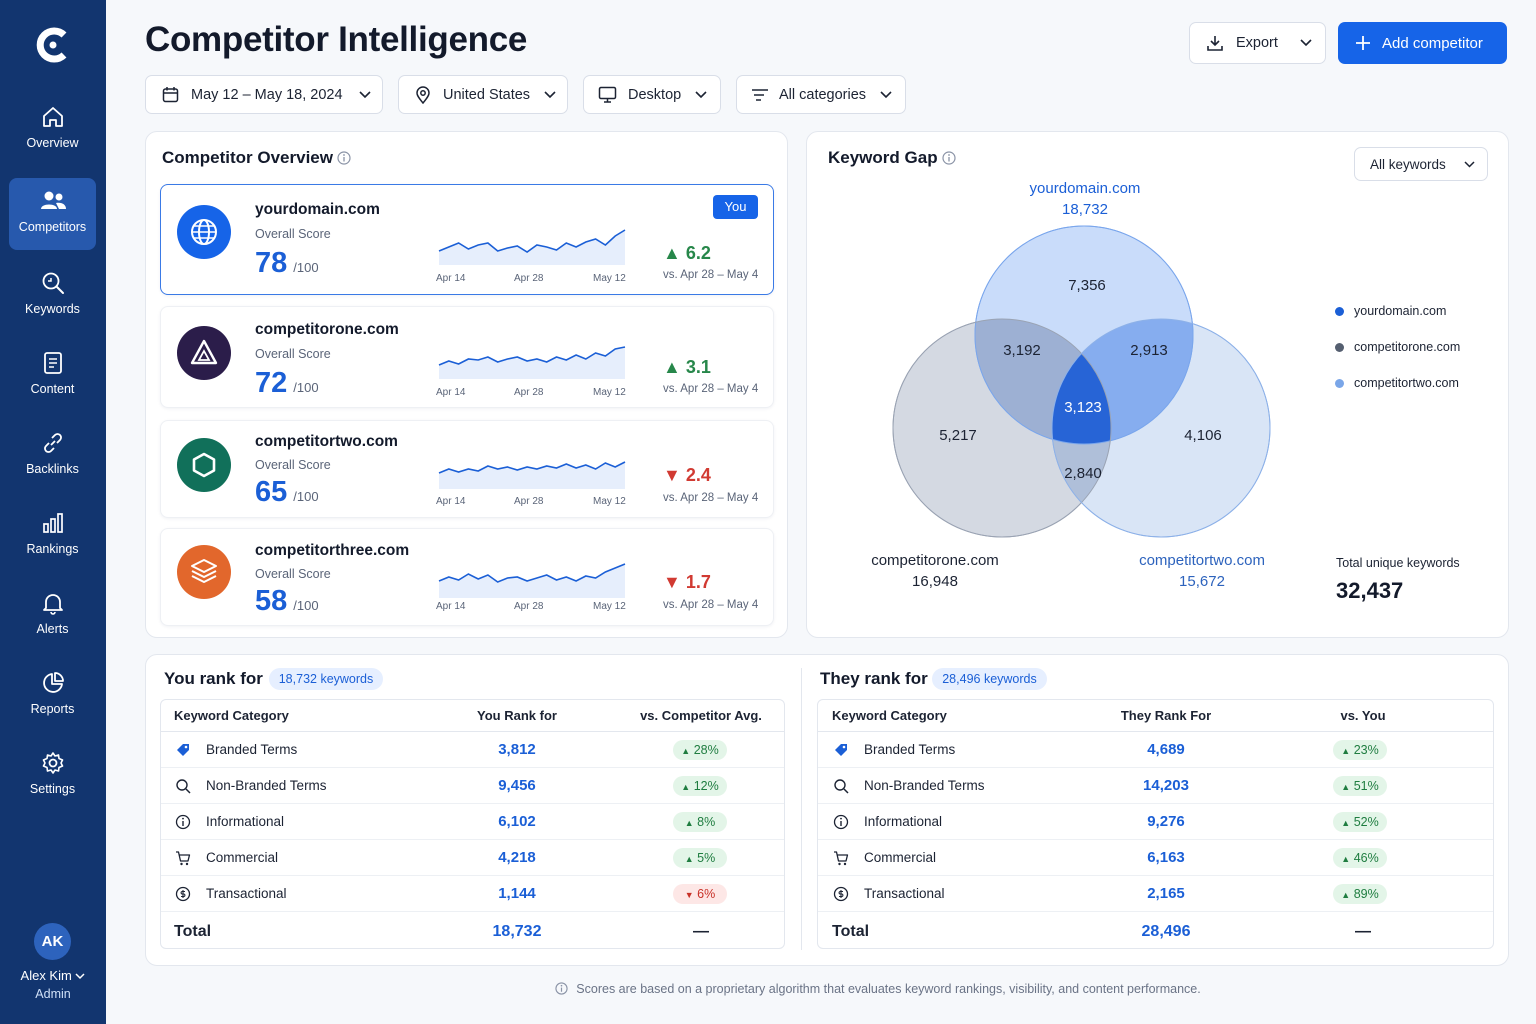 This screenshot has width=1536, height=1024. What do you see at coordinates (1155, 786) in the screenshot?
I see `table-row: Non-Branded Terms 14,203 ▲ 51%` at bounding box center [1155, 786].